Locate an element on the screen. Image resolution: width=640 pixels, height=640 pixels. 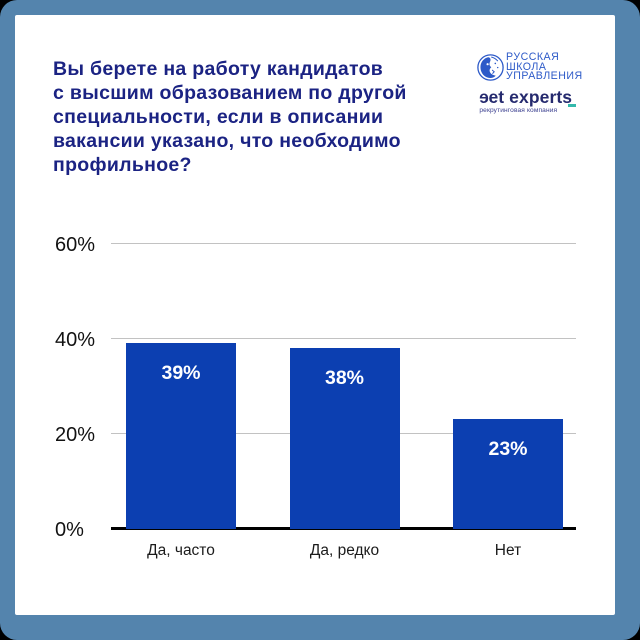
rshu-wordmark-line: РУССКАЯ is located at coordinates (533, 57).